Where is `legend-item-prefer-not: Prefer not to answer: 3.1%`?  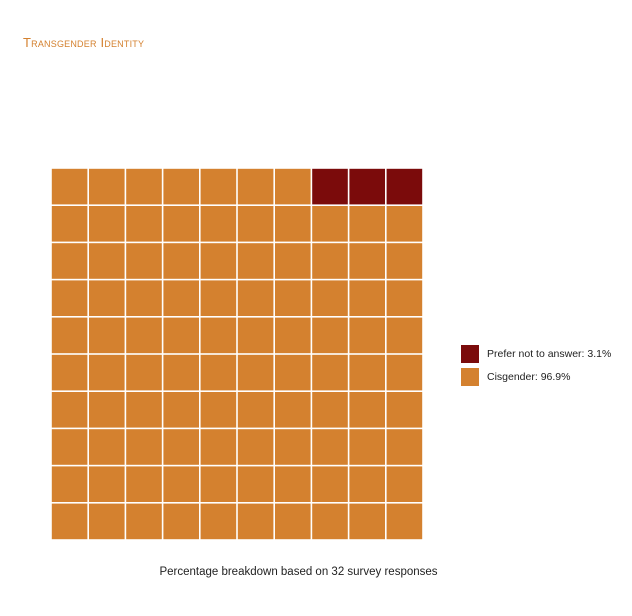 legend-item-prefer-not: Prefer not to answer: 3.1% is located at coordinates (536, 353).